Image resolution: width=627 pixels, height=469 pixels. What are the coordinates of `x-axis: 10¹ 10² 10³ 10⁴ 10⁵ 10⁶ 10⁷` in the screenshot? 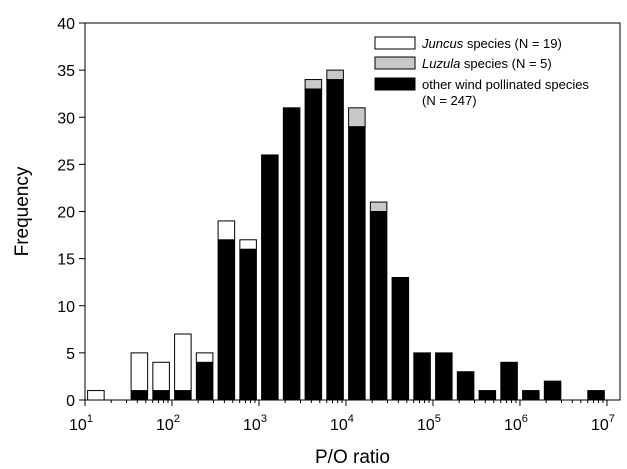 It's located at (342, 417).